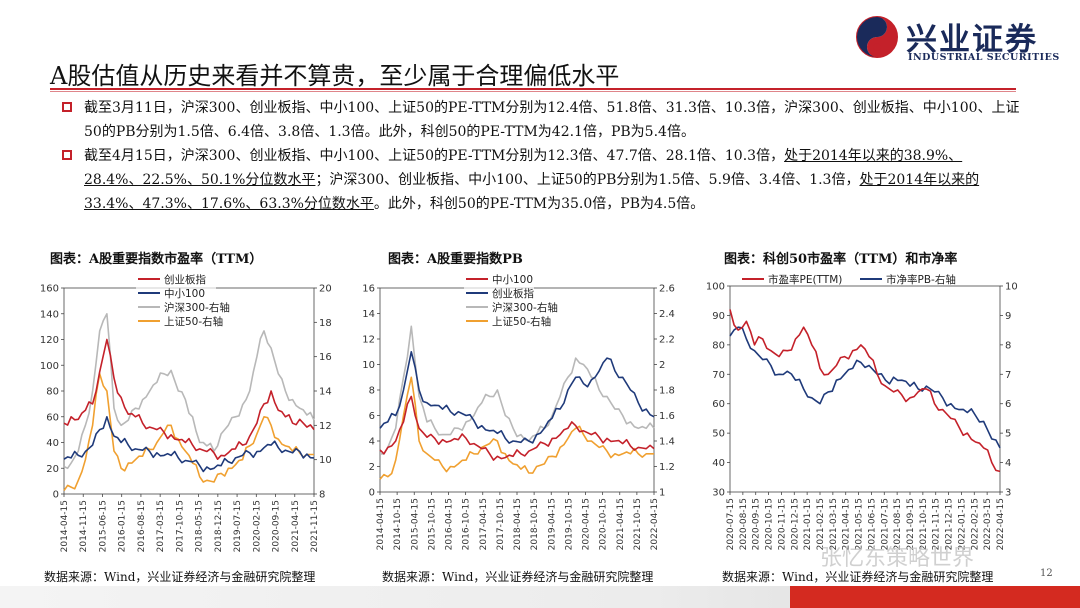 The height and width of the screenshot is (608, 1080). Describe the element at coordinates (587, 524) in the screenshot. I see `x-tick-label: 2020-04-15` at that location.